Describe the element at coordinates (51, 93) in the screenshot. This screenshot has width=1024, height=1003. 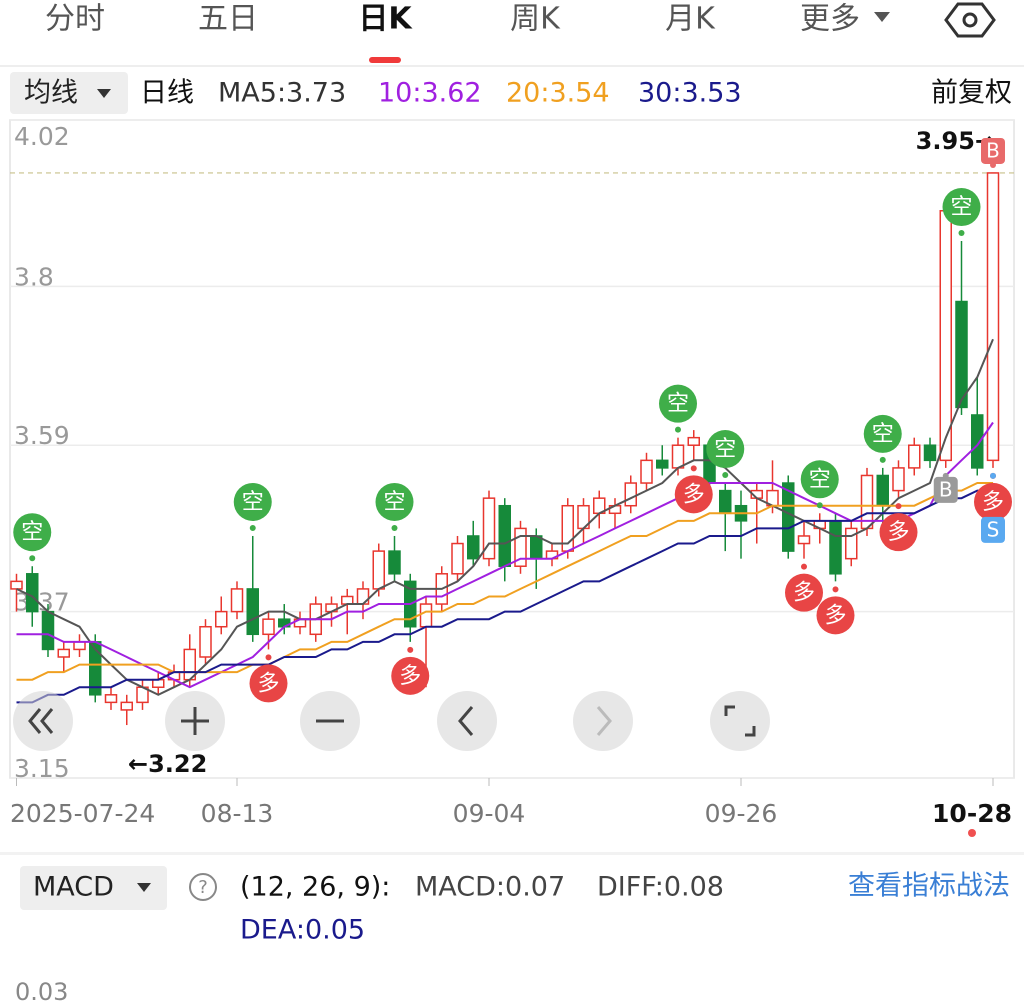
I see `indicator-menu-label: 均线` at that location.